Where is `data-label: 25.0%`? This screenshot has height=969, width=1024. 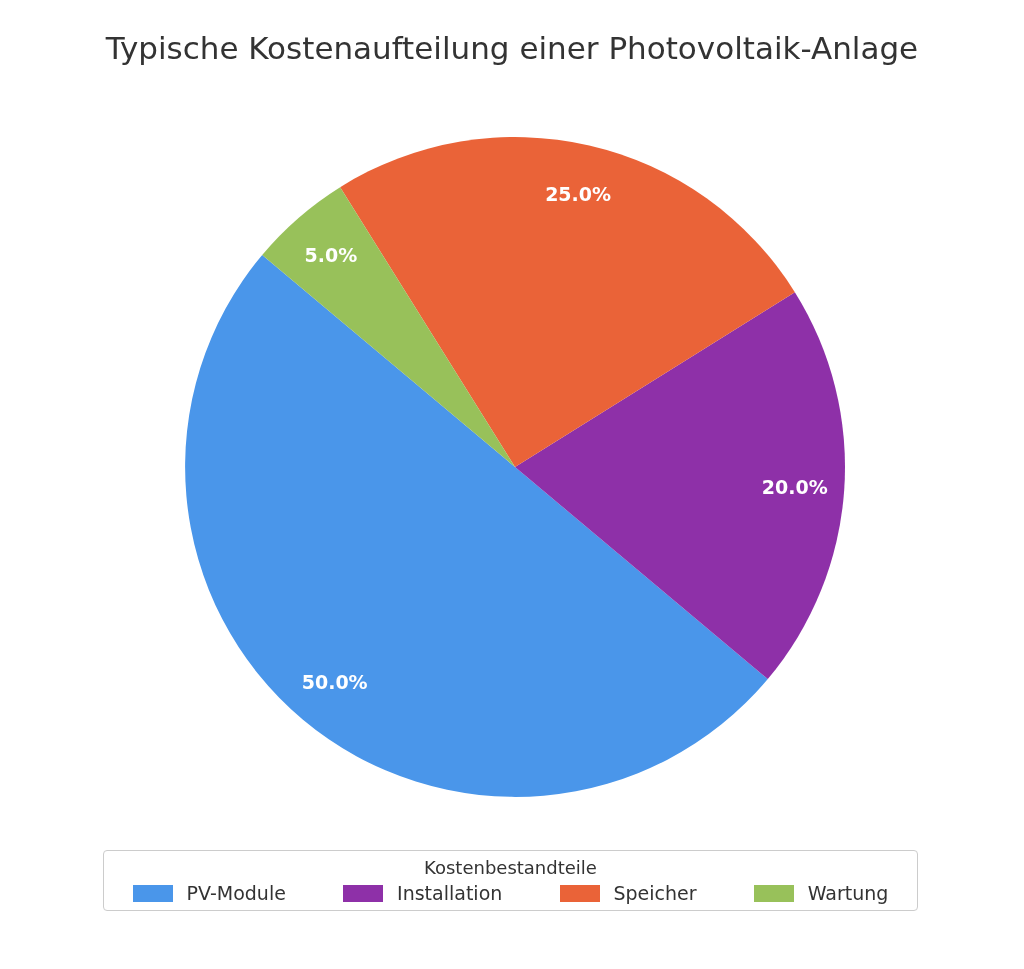
data-label: 25.0% is located at coordinates (578, 193).